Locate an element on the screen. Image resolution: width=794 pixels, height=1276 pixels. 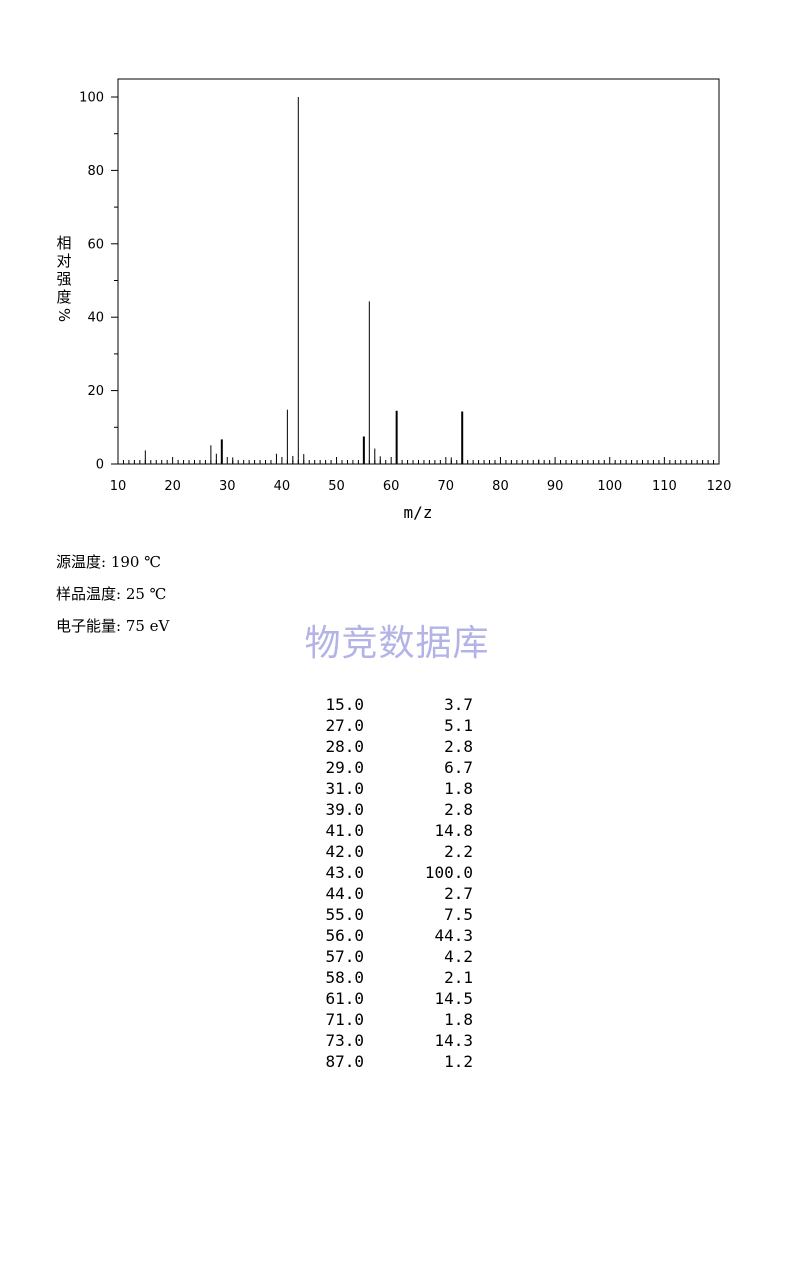
y-tick-label: 60 is located at coordinates (95, 244).